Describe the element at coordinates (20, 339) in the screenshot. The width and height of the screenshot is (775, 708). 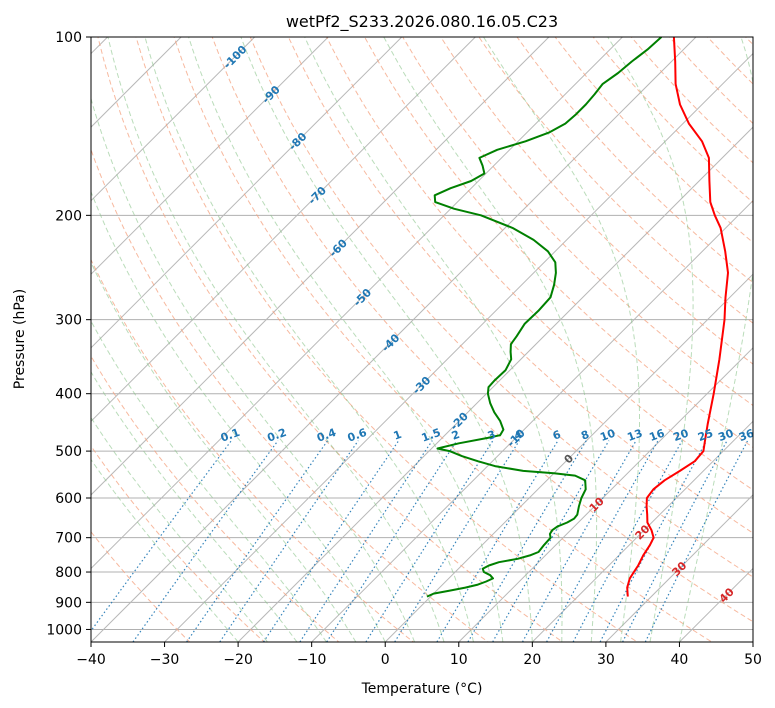
I see `y-axis-label: Pressure (hPa)` at that location.